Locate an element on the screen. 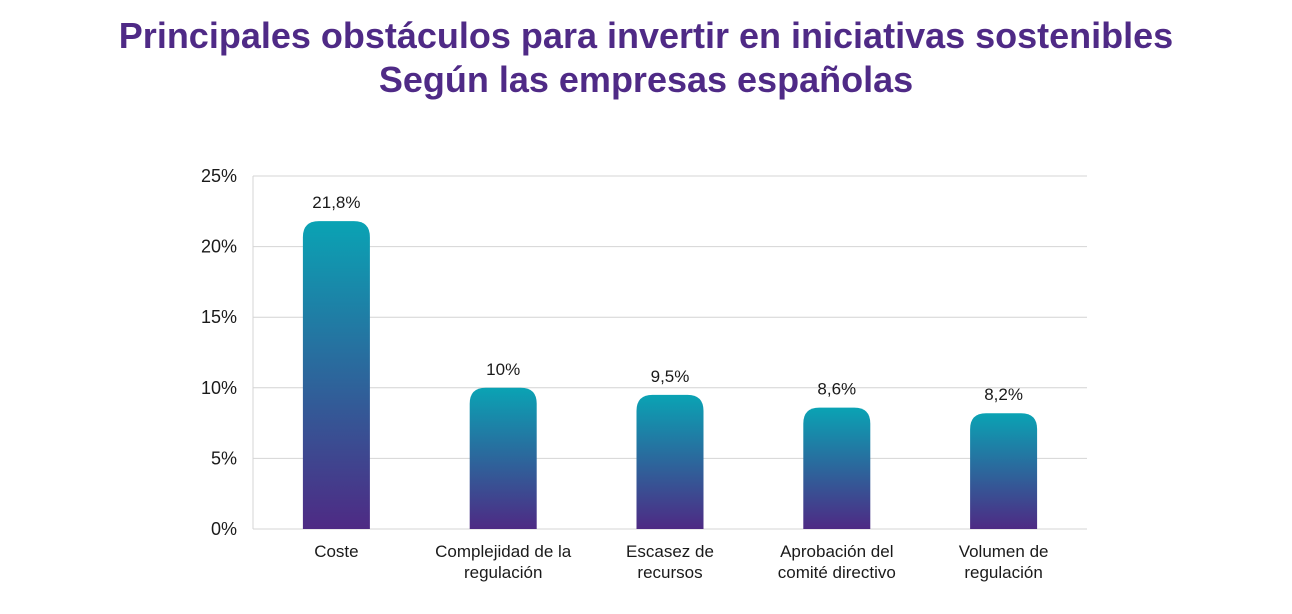 This screenshot has width=1292, height=614. bar-value-label: 21,8% is located at coordinates (336, 202).